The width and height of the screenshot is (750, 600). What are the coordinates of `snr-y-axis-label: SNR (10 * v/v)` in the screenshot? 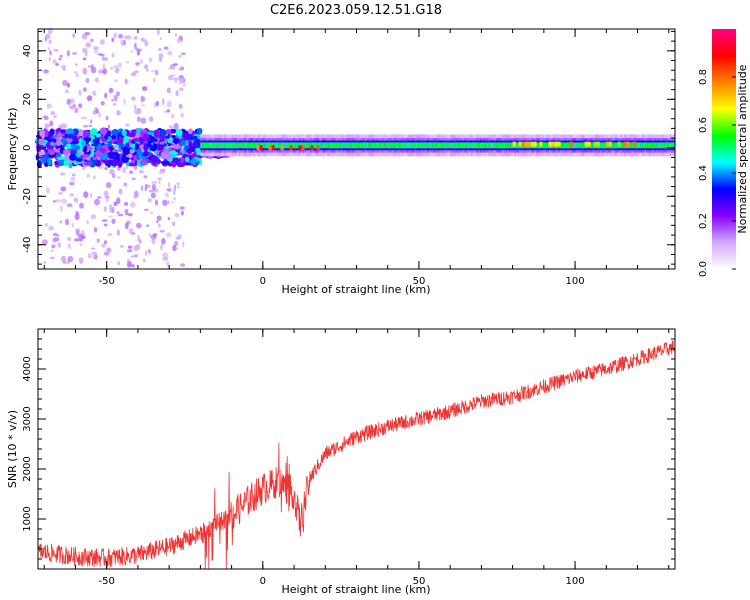 It's located at (12, 449).